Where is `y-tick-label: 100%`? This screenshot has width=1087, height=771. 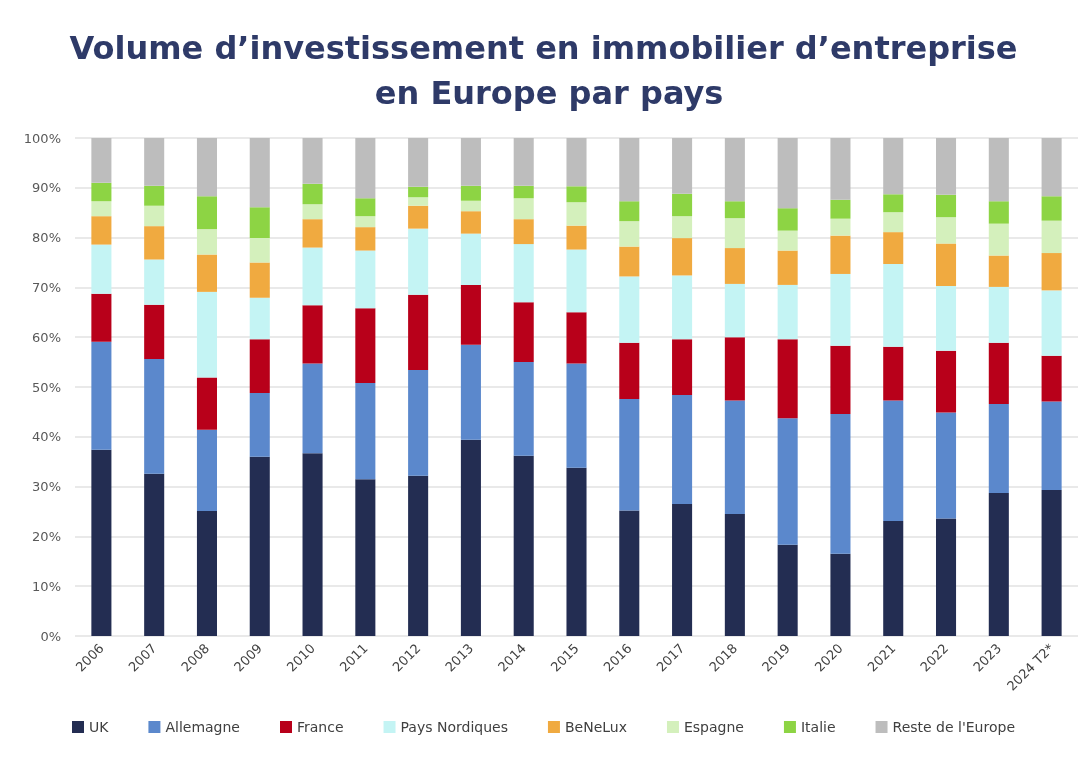
y-tick-label: 100% is located at coordinates (42, 138).